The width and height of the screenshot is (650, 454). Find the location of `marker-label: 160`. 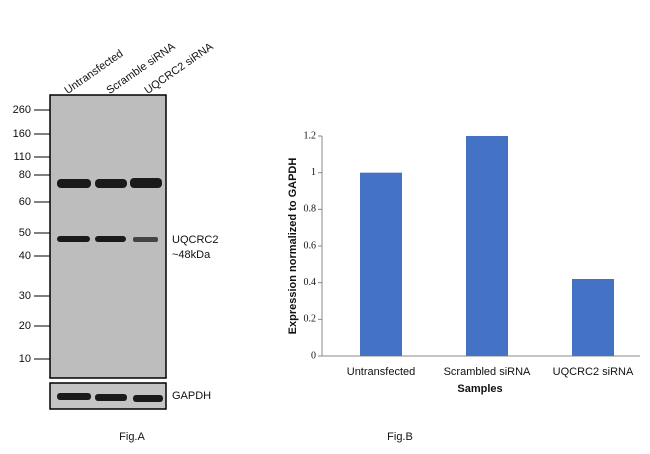

marker-label: 160 is located at coordinates (22, 134).